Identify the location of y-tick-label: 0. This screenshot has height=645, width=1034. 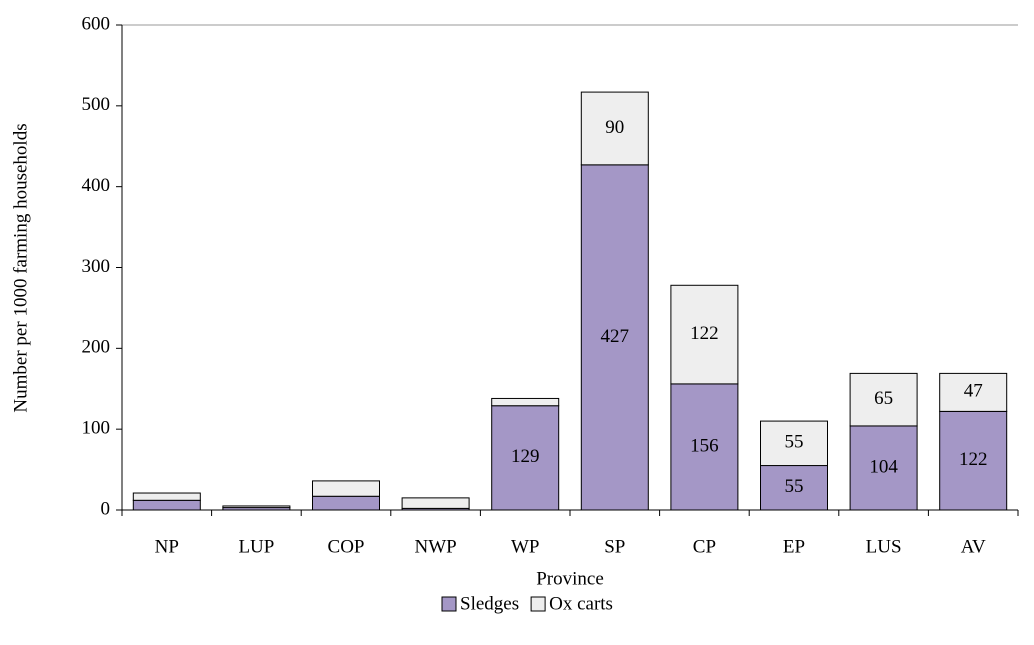
(106, 508).